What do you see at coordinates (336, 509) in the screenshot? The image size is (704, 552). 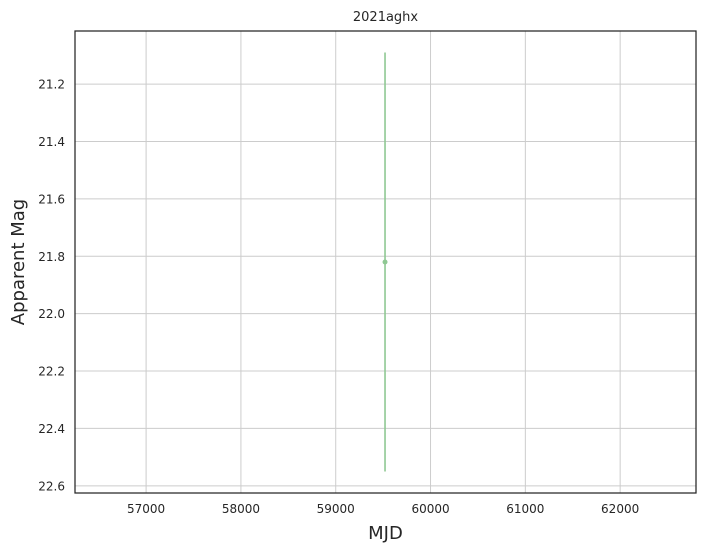 I see `x-tick-label: 59000` at bounding box center [336, 509].